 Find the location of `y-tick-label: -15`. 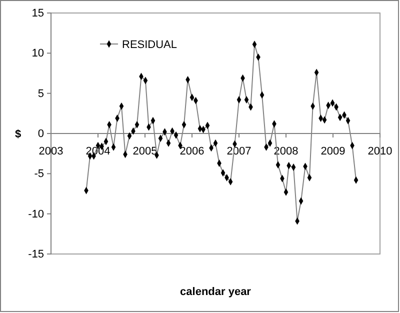

y-tick-label: -15 is located at coordinates (36, 254).